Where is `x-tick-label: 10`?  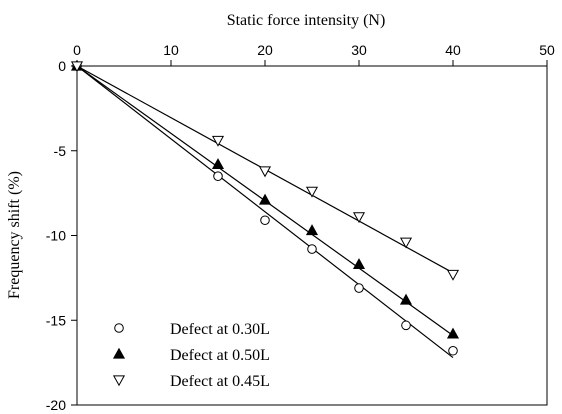
x-tick-label: 10 is located at coordinates (171, 50).